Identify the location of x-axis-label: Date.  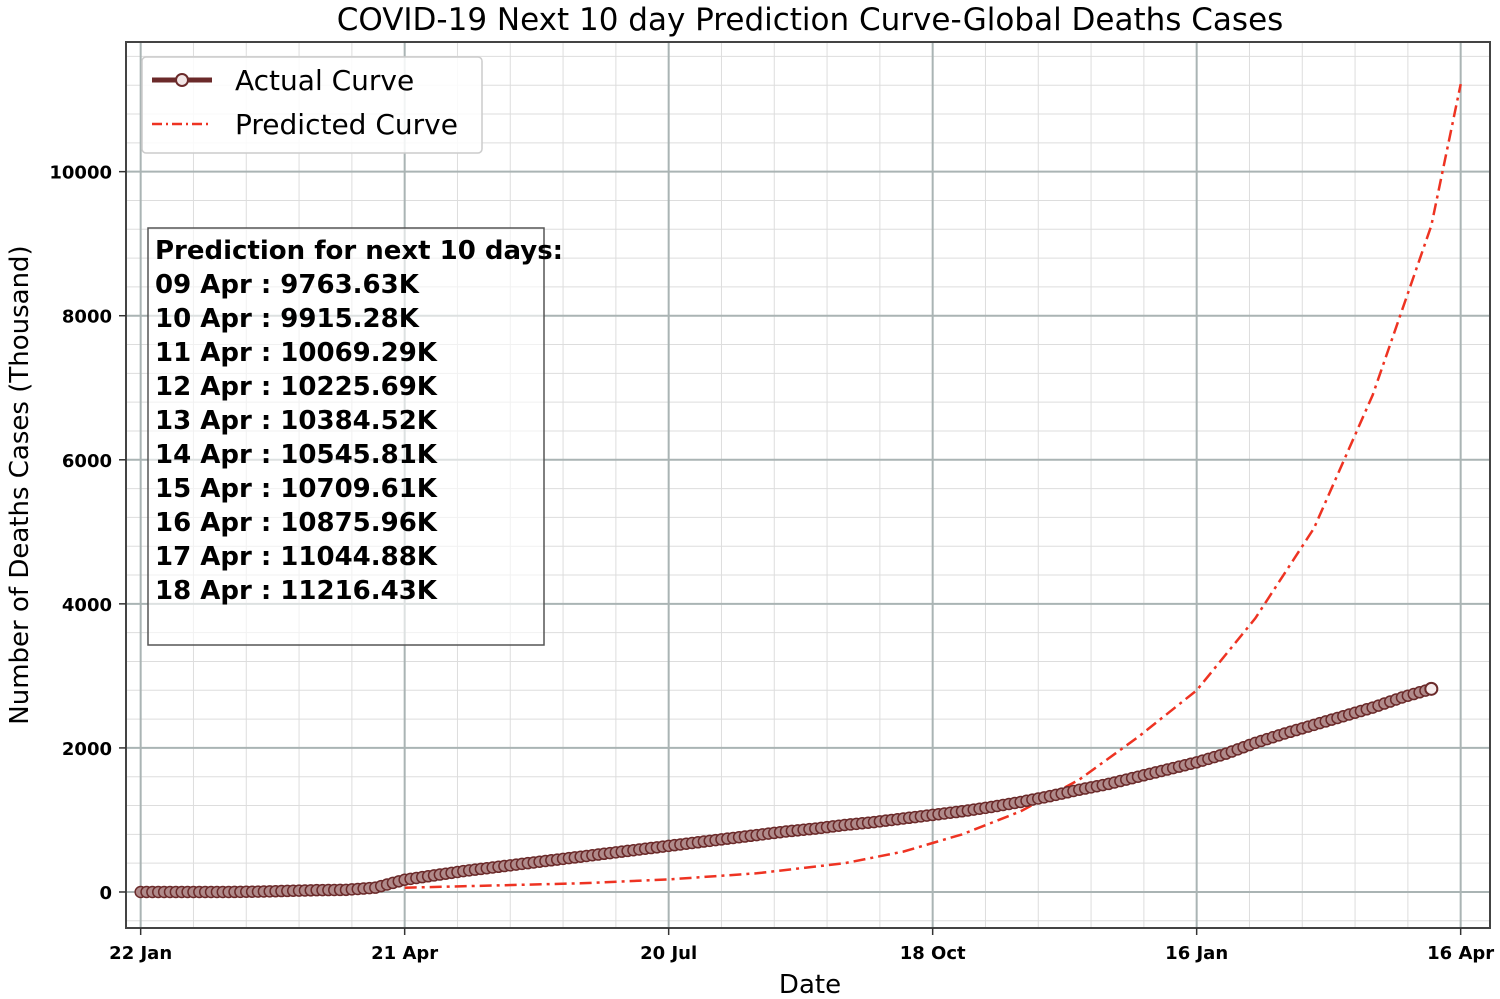
(810, 984).